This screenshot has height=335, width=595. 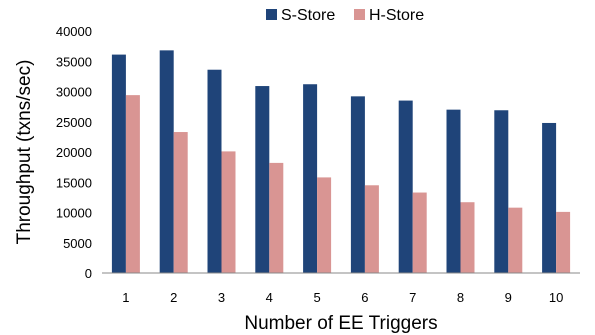 What do you see at coordinates (269, 297) in the screenshot?
I see `x-tick-label: 4` at bounding box center [269, 297].